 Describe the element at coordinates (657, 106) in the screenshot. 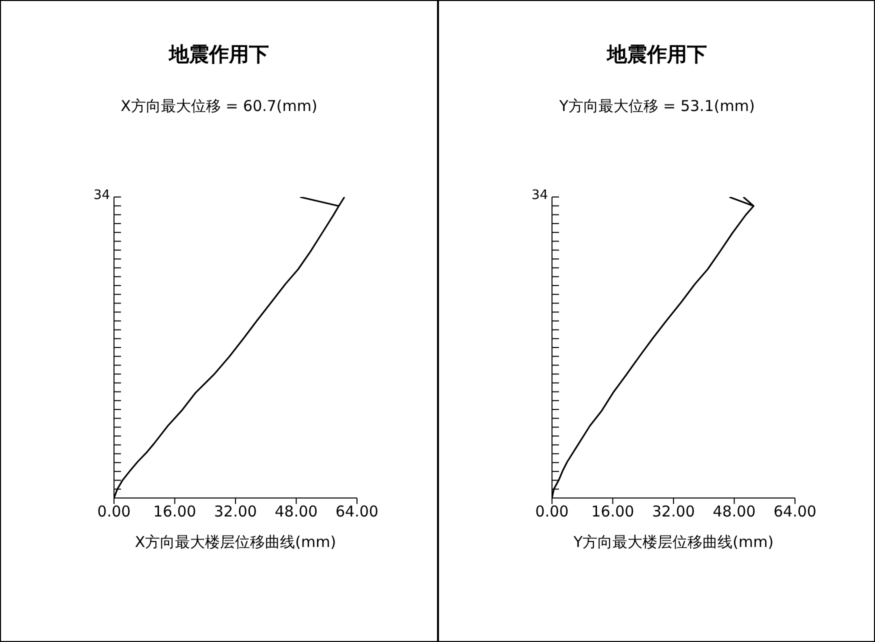

I see `chart-subtitle: Y方向最大位移 = 53.1(mm)` at that location.